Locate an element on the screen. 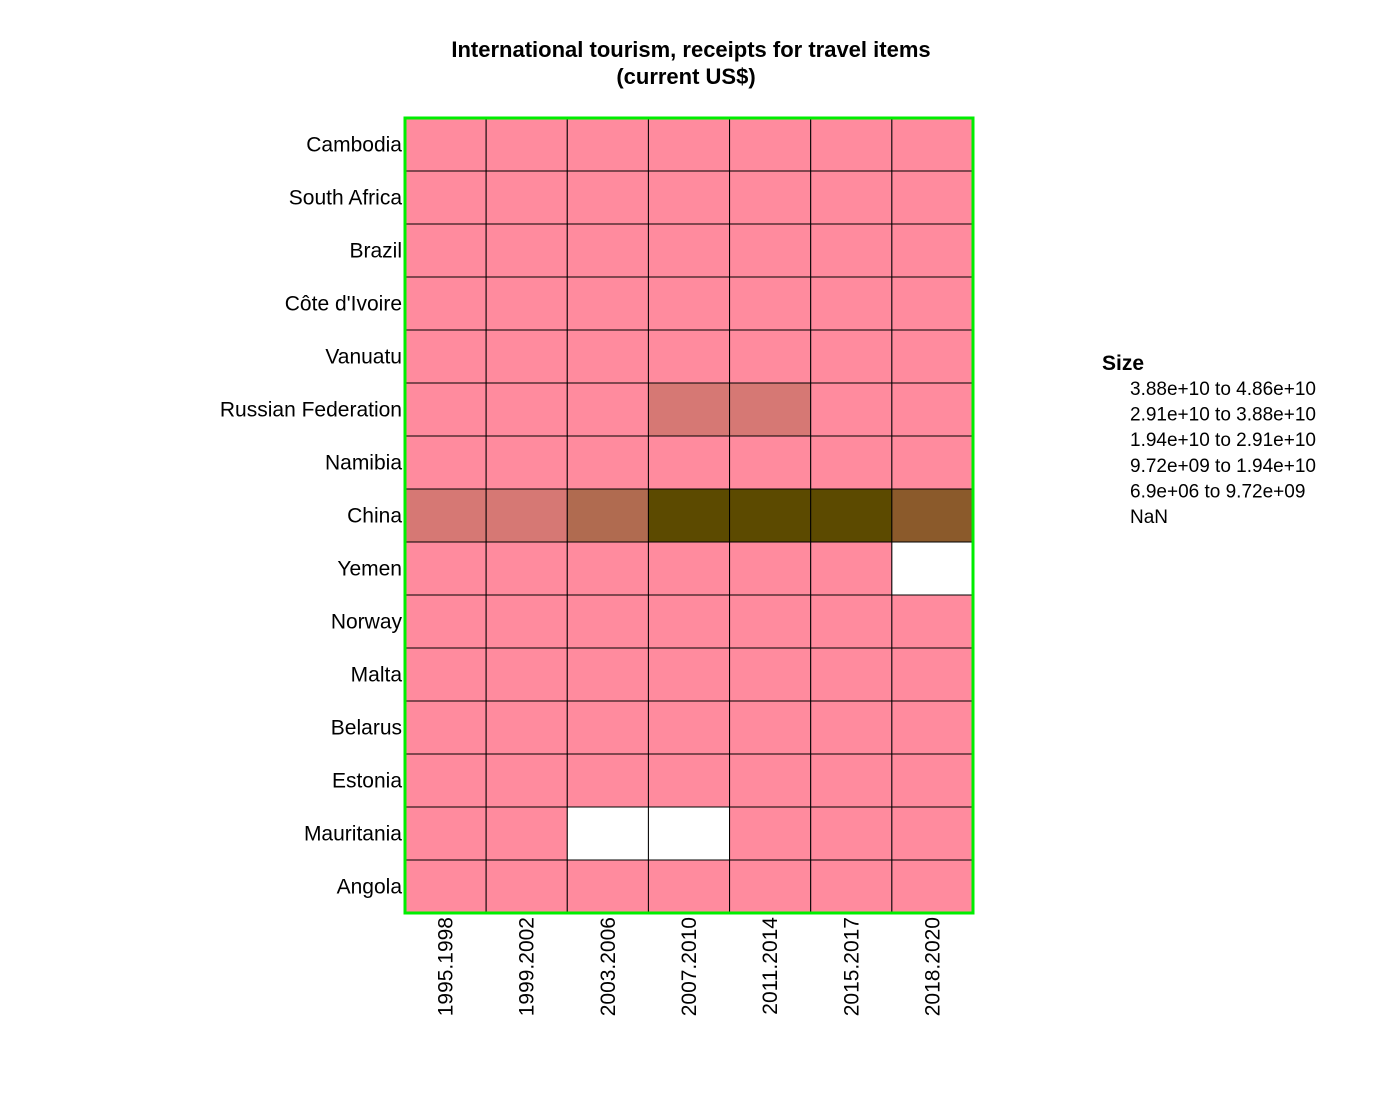  column-label: 2007.2010 is located at coordinates (689, 966).